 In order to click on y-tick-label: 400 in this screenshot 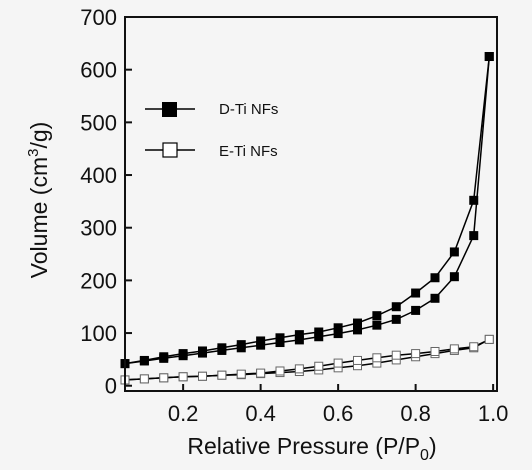, I will do `click(98, 175)`.